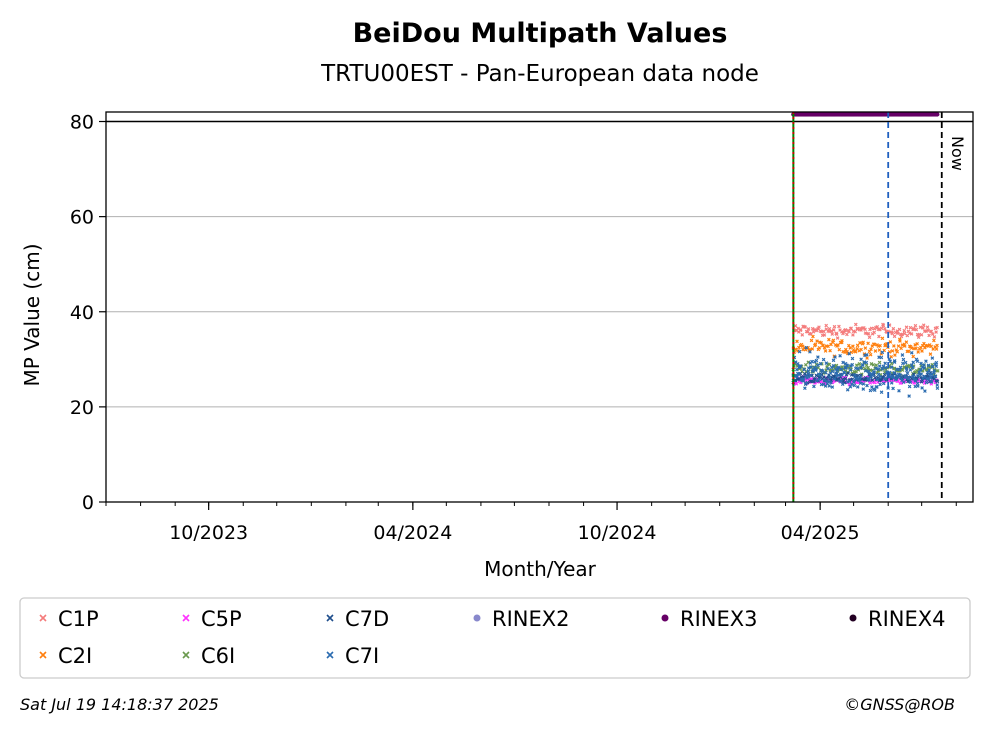 The height and width of the screenshot is (734, 993). I want to click on x-tick-label: 04/2024, so click(412, 533).